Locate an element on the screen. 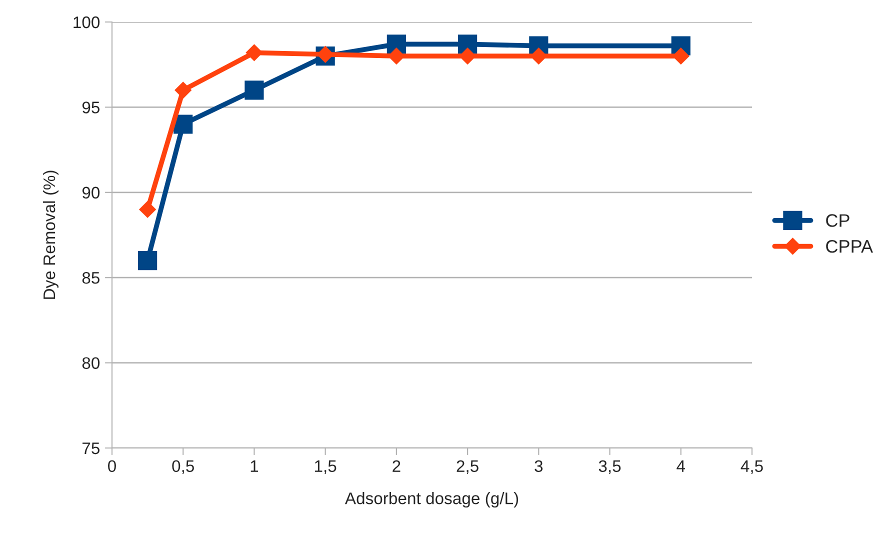 This screenshot has width=888, height=542. y-tick-label: 100 is located at coordinates (87, 22).